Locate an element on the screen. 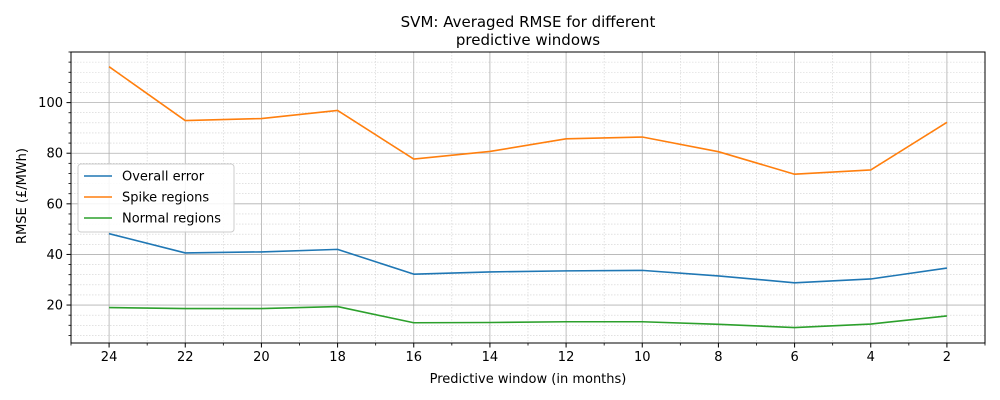  legend: Overall error Spike regions Normal regions is located at coordinates (156, 198).